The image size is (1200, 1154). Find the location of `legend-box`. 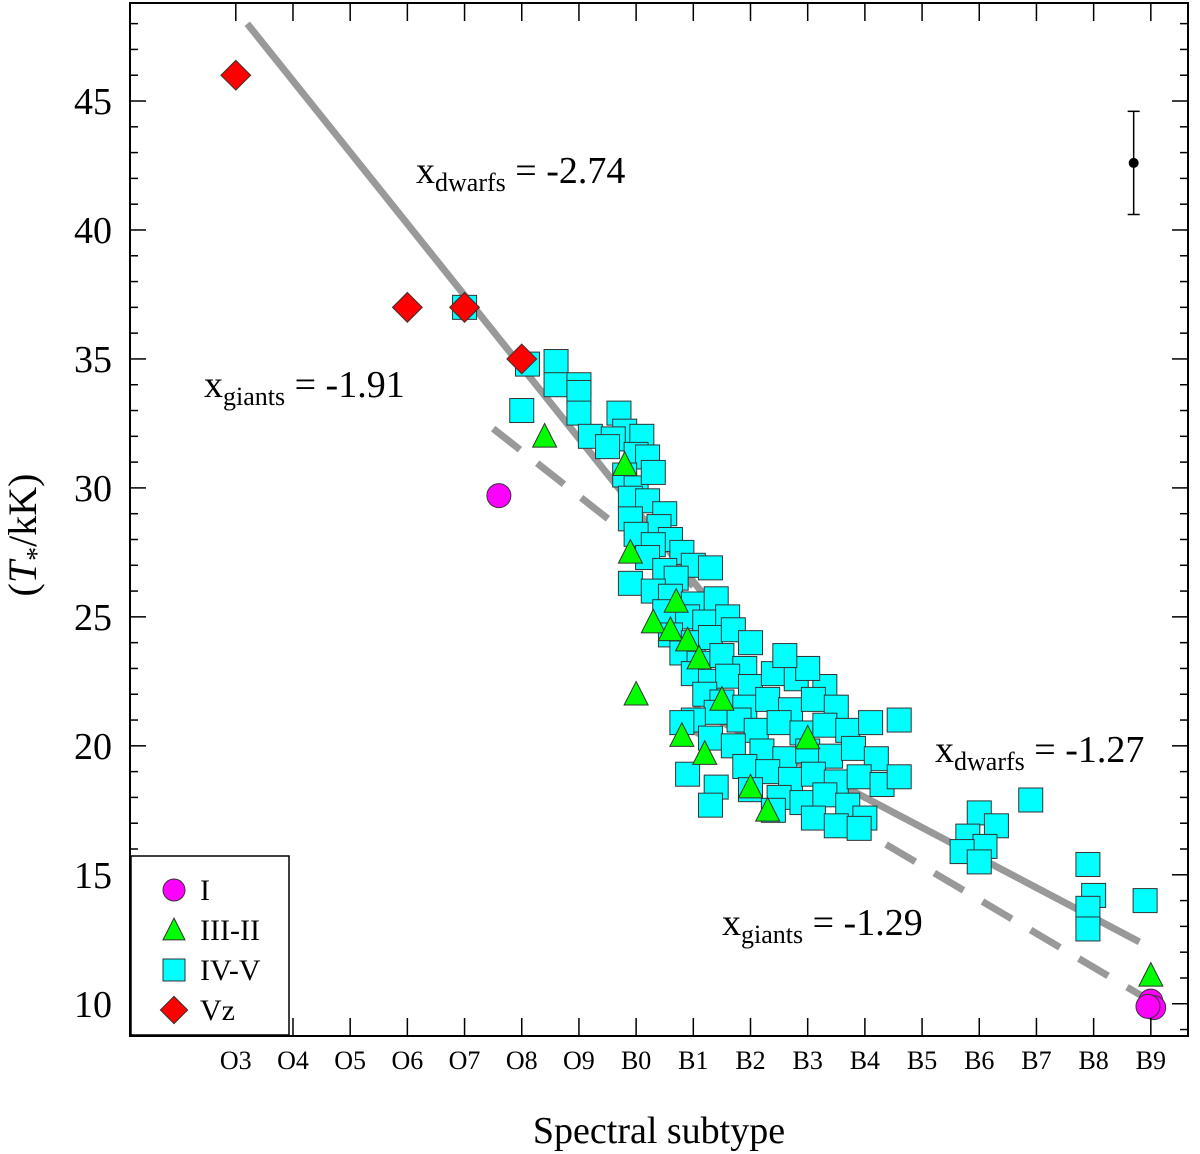

legend-box is located at coordinates (210, 945).